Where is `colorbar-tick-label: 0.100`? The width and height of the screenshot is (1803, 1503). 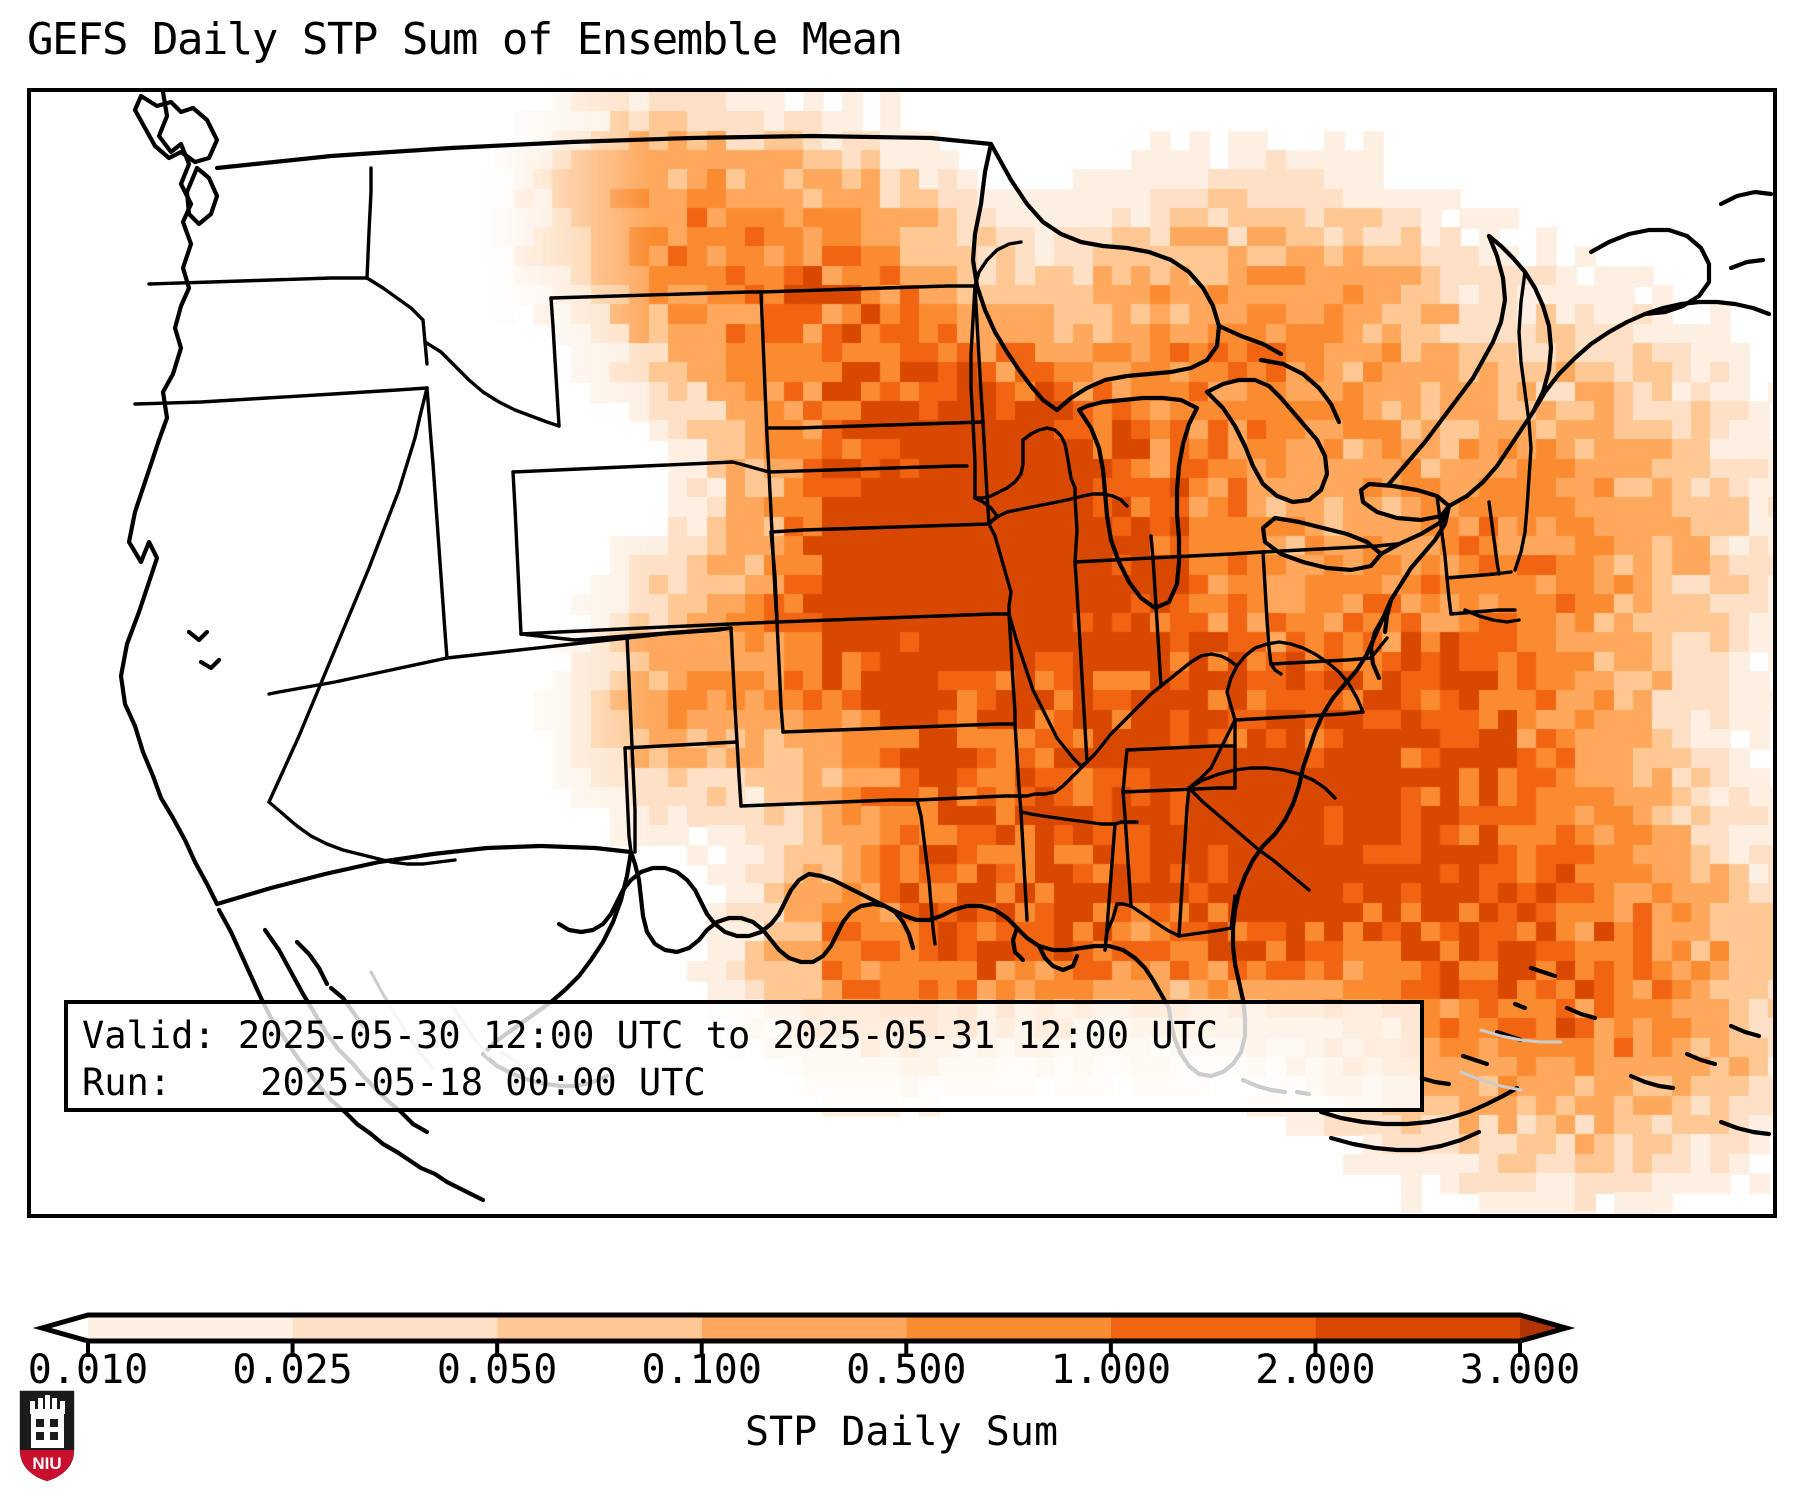
colorbar-tick-label: 0.100 is located at coordinates (701, 1370).